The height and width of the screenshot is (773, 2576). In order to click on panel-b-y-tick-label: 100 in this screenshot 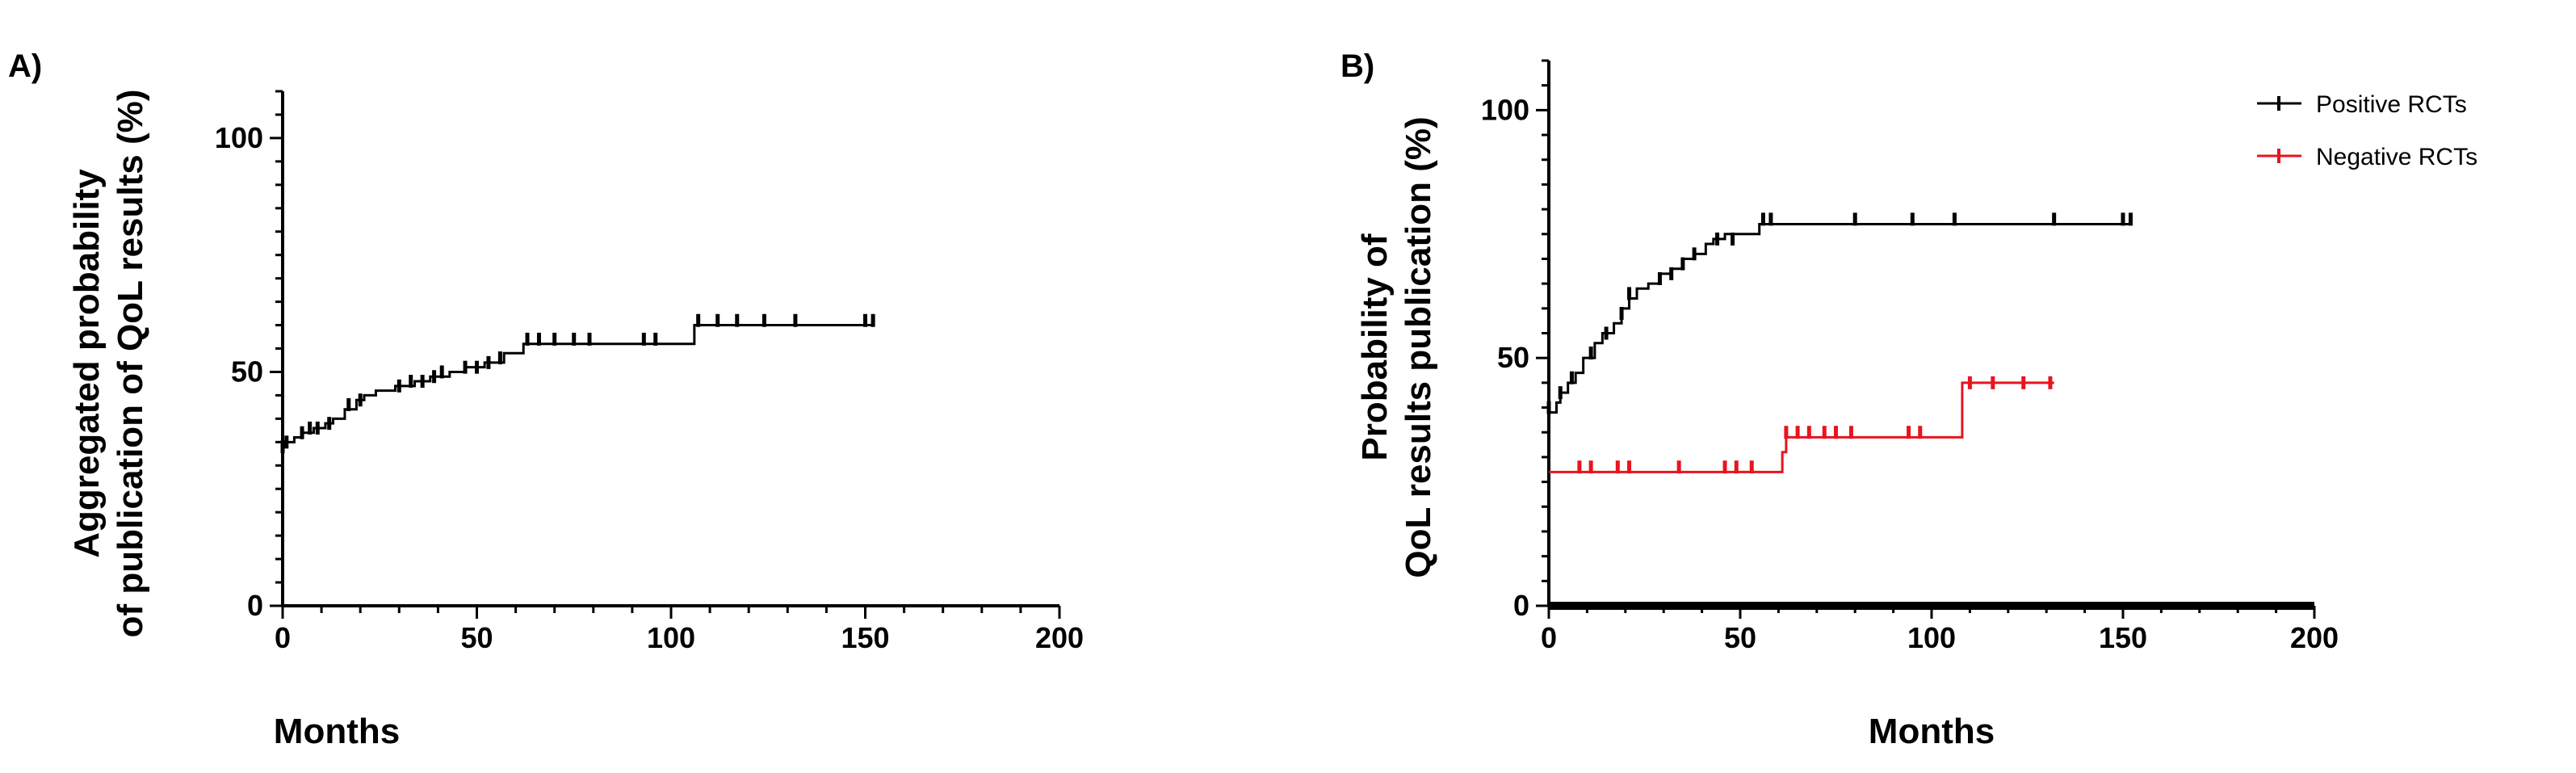, I will do `click(1505, 110)`.